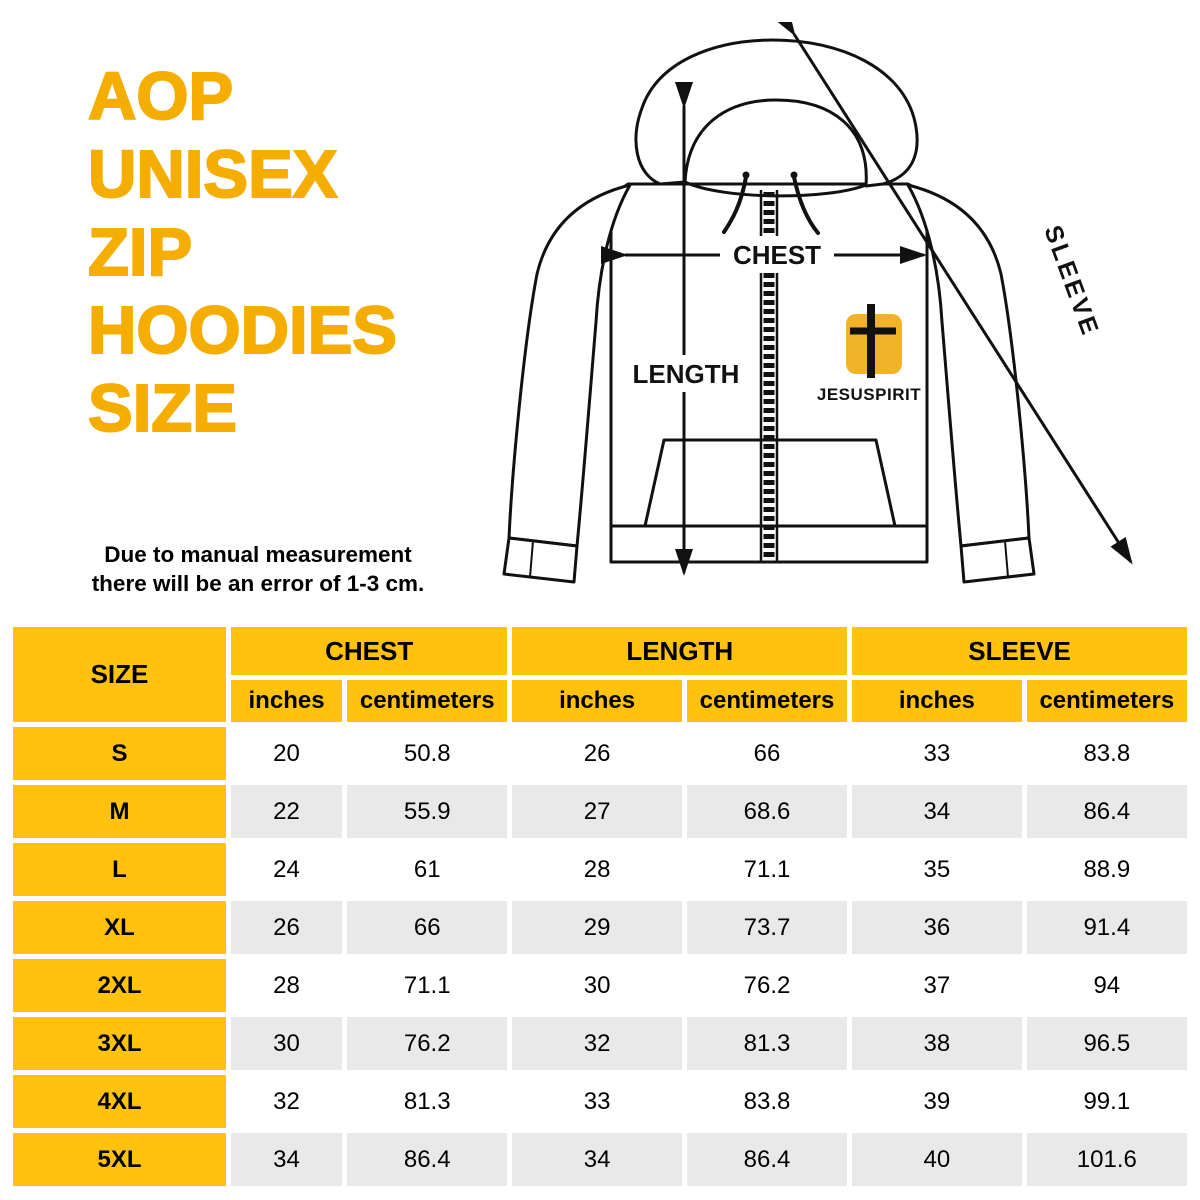  Describe the element at coordinates (1106, 1159) in the screenshot. I see `value-cell: 101.6` at that location.